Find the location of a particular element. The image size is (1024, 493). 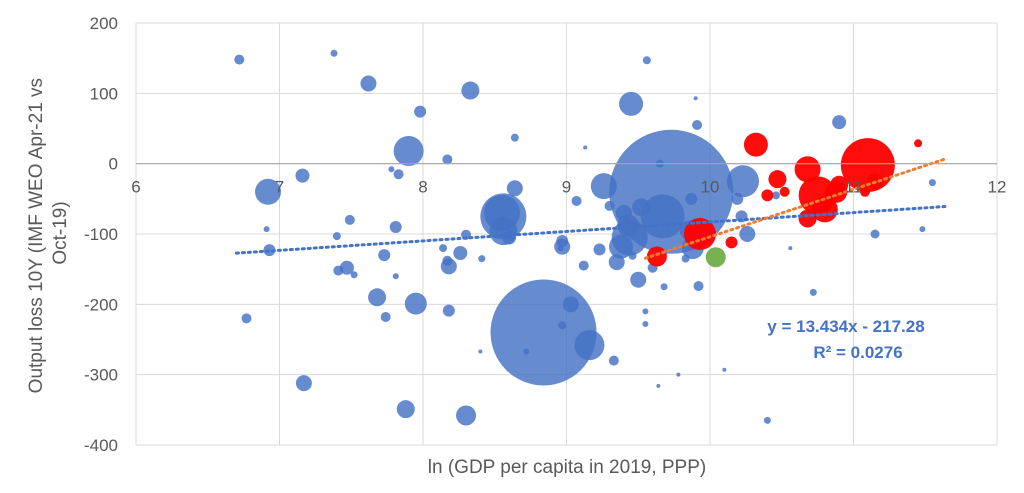

trendlines is located at coordinates (591, 208).